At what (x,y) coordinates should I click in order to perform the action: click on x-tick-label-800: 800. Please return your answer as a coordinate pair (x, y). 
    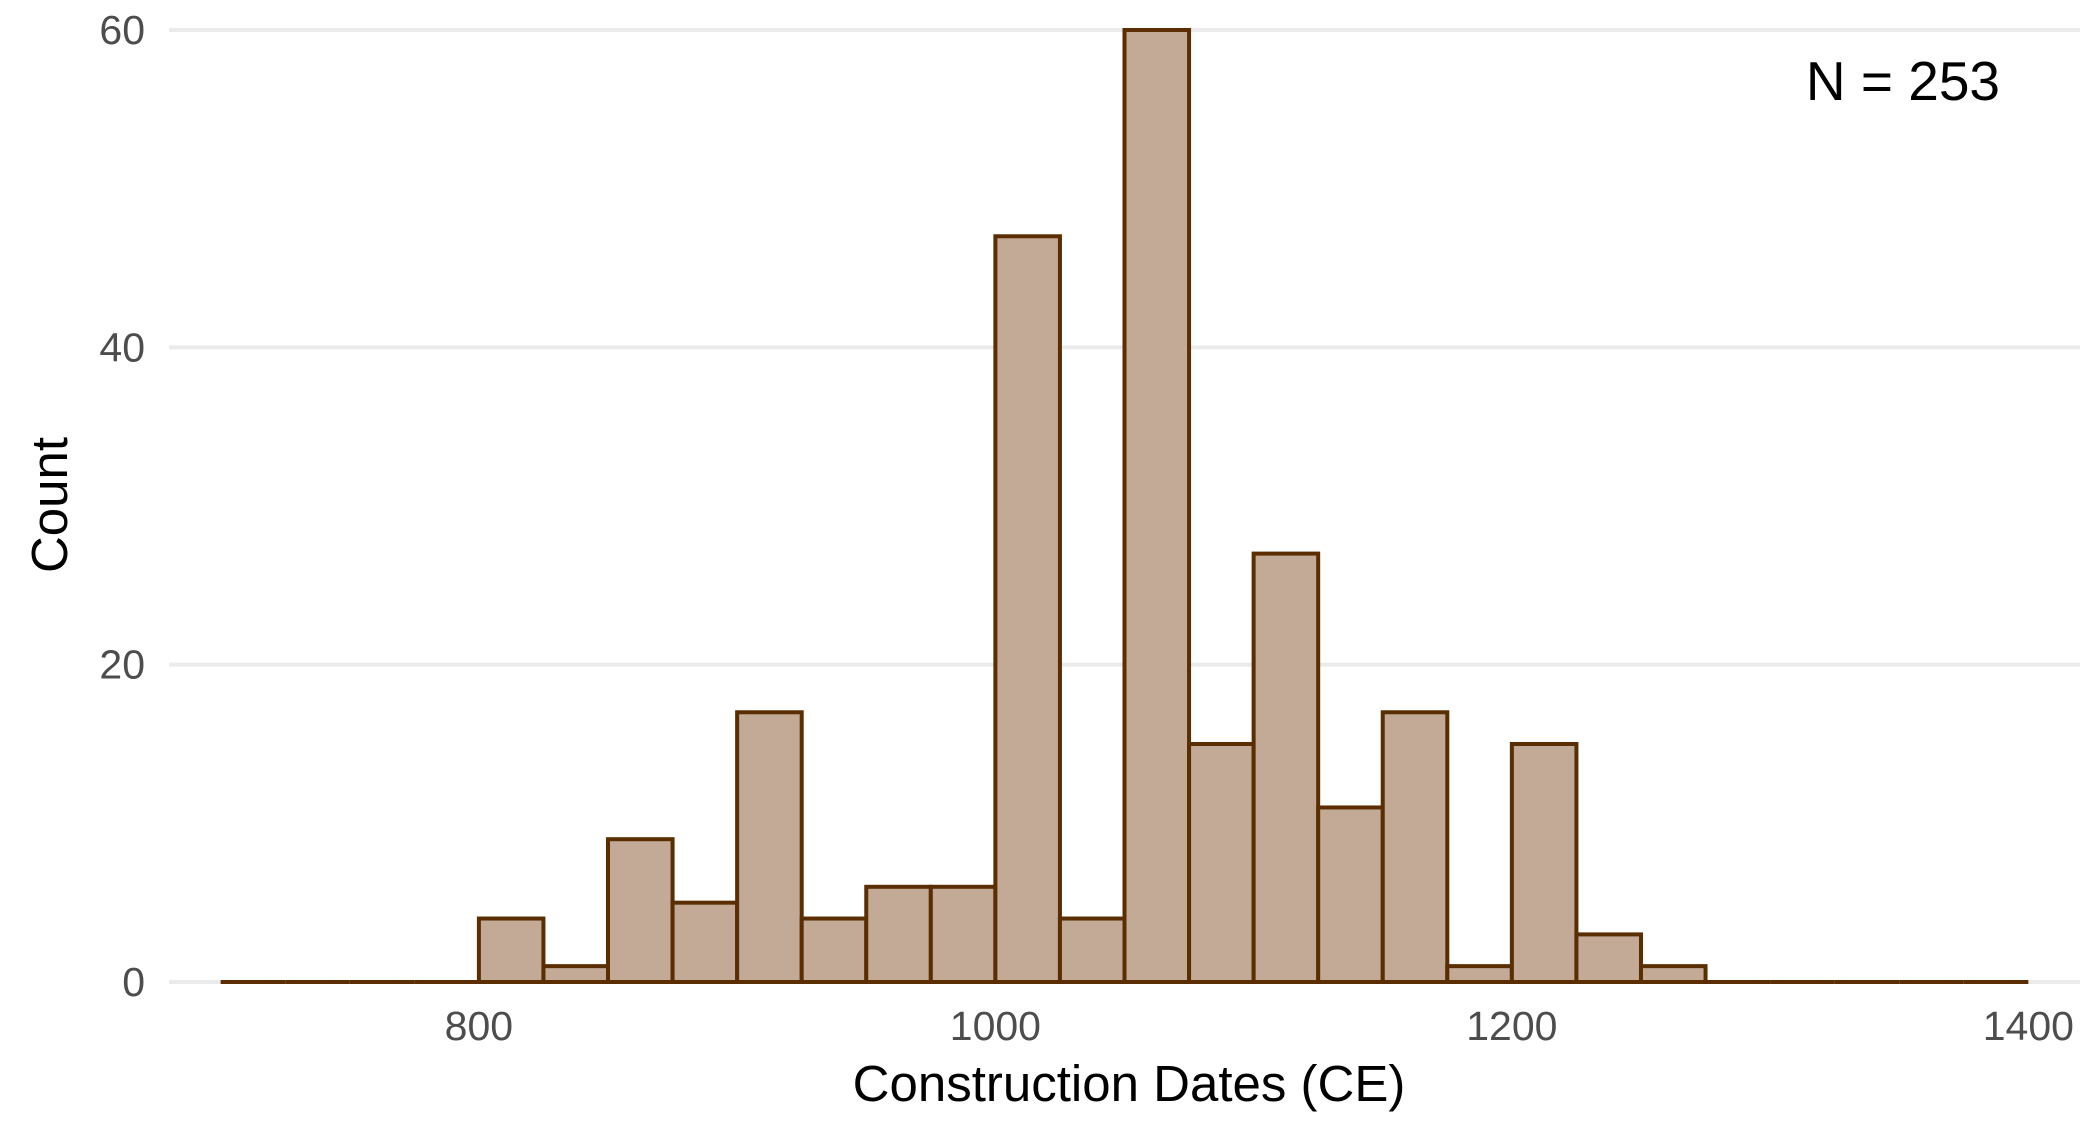
    Looking at the image, I should click on (479, 1026).